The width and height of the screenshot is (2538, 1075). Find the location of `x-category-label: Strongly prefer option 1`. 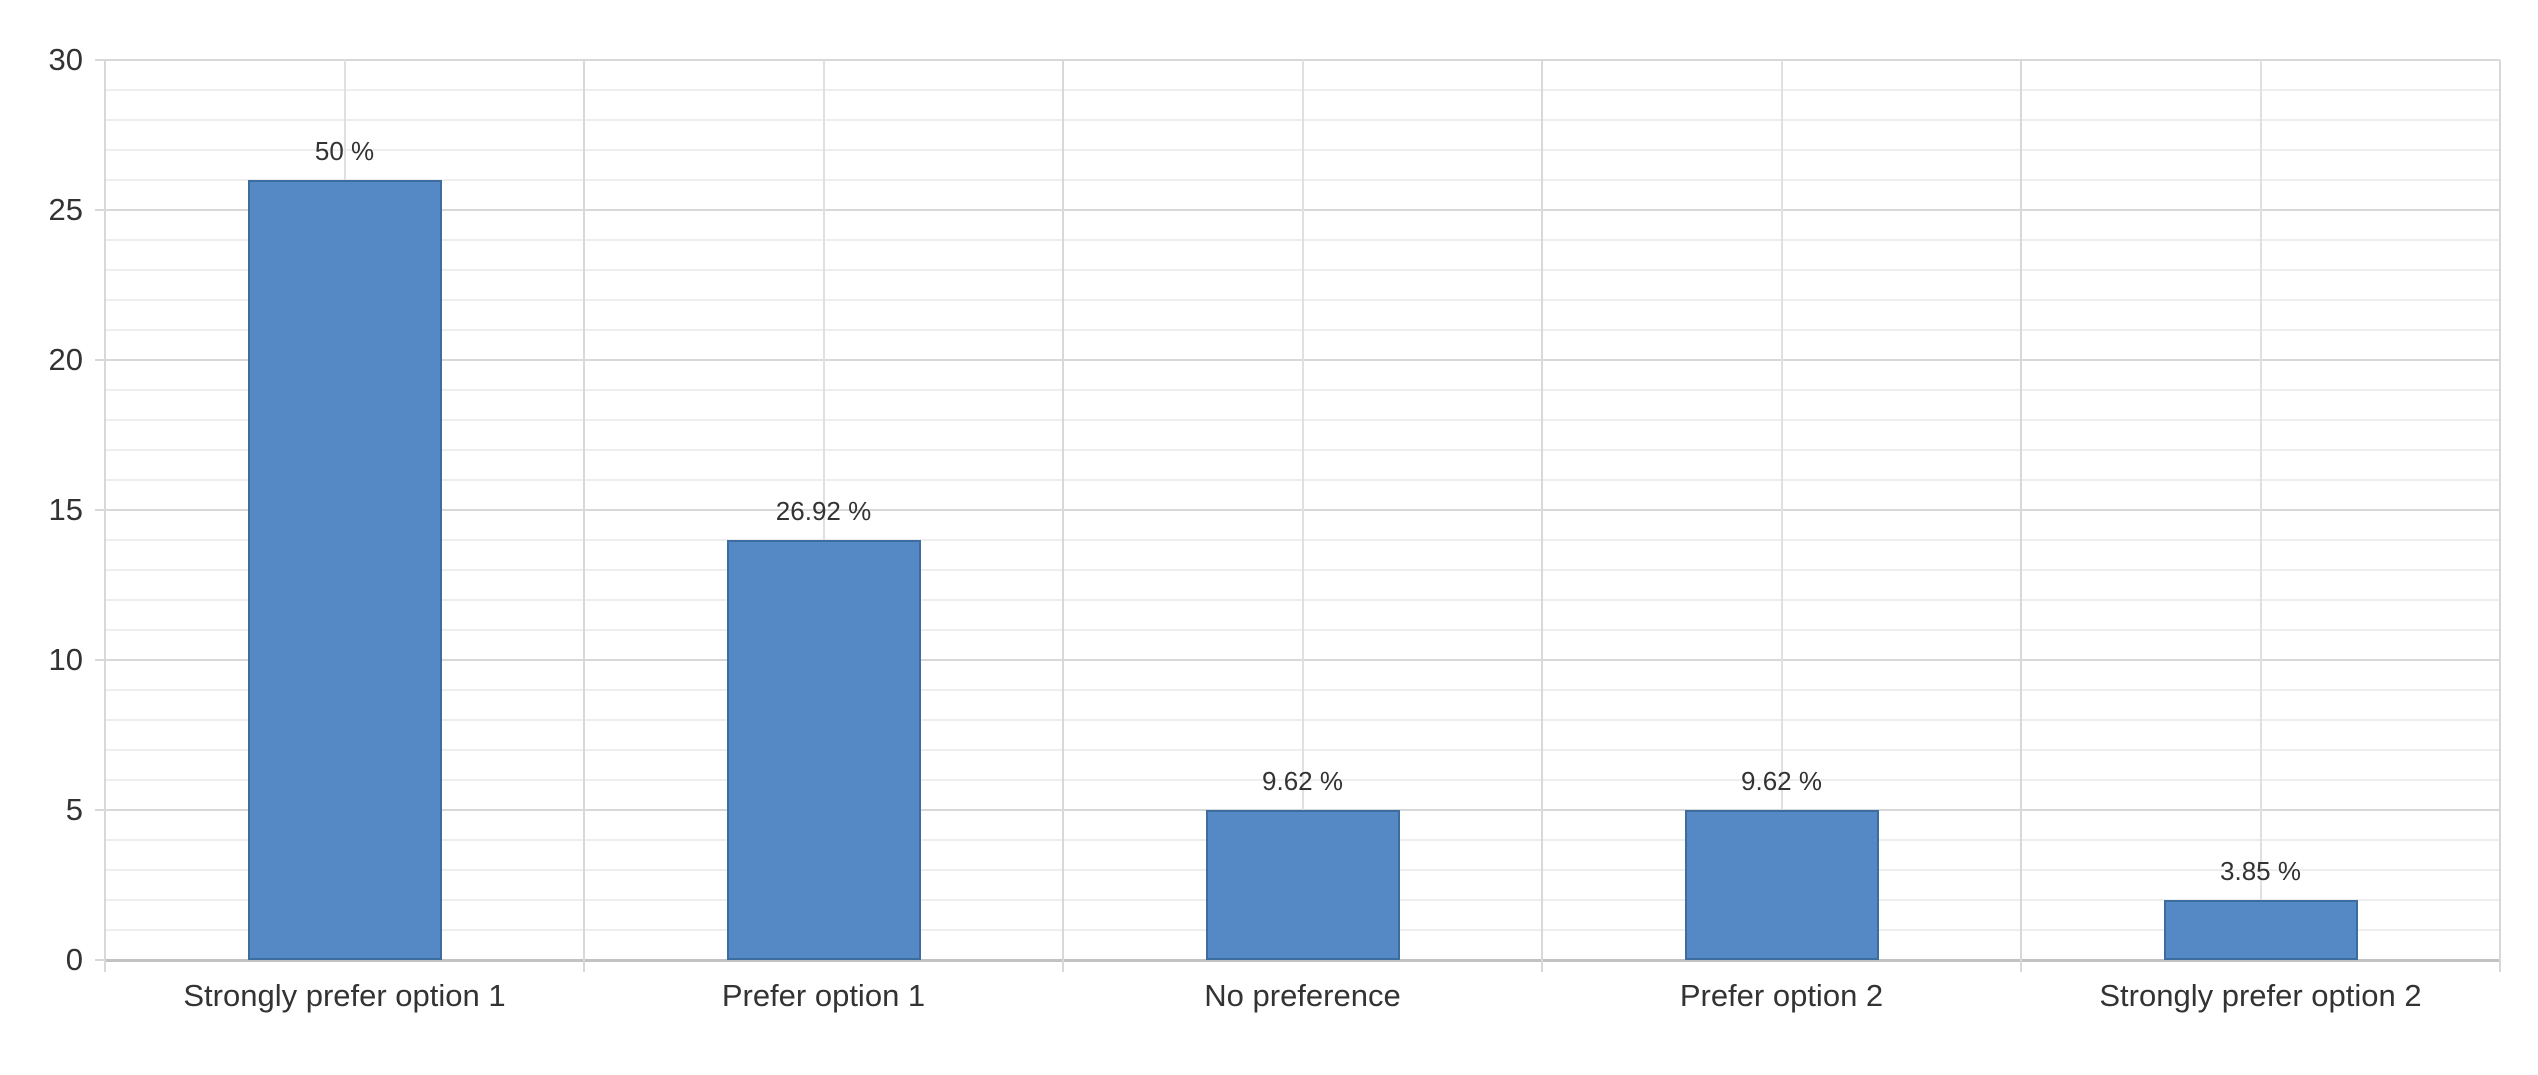

x-category-label: Strongly prefer option 1 is located at coordinates (344, 995).